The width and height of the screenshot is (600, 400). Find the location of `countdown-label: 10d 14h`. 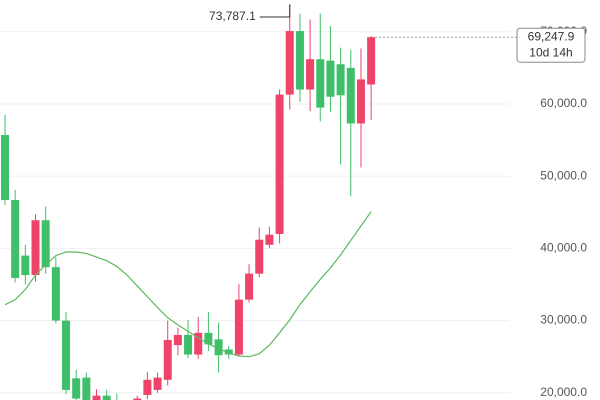

countdown-label: 10d 14h is located at coordinates (550, 52).